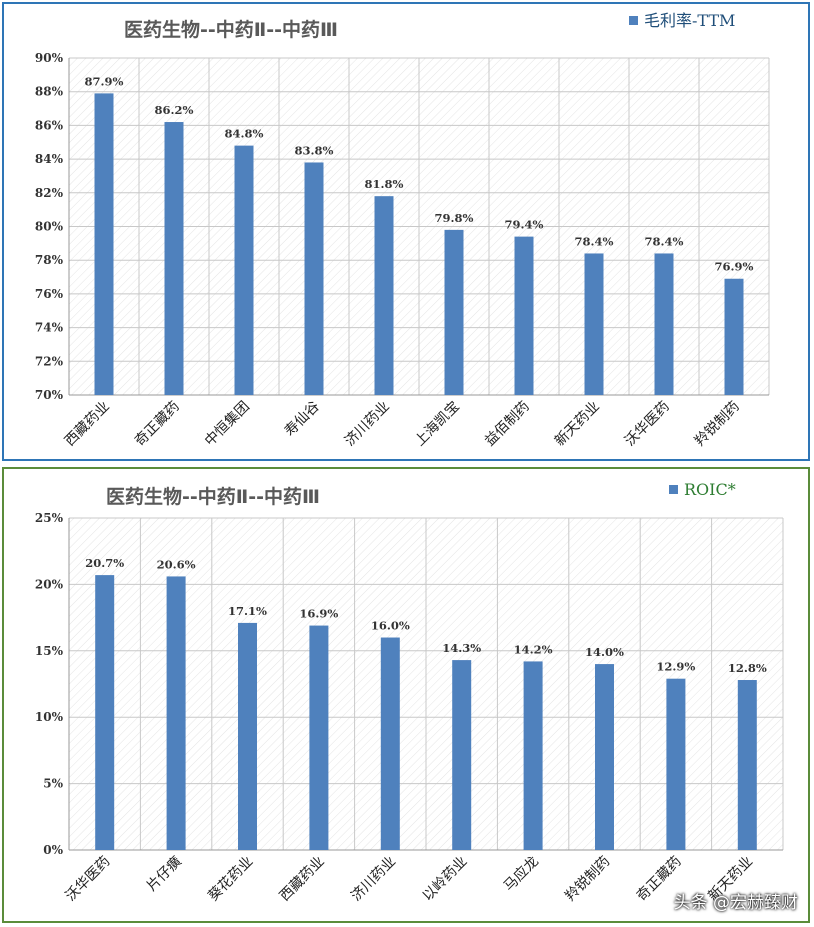 This screenshot has width=814, height=927. I want to click on data-label: 83.8%, so click(314, 150).